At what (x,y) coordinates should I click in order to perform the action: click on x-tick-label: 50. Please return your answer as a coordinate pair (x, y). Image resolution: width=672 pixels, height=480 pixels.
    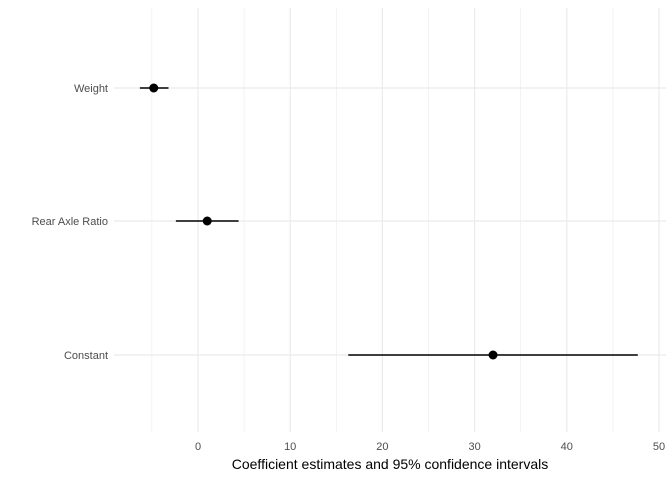
    Looking at the image, I should click on (659, 447).